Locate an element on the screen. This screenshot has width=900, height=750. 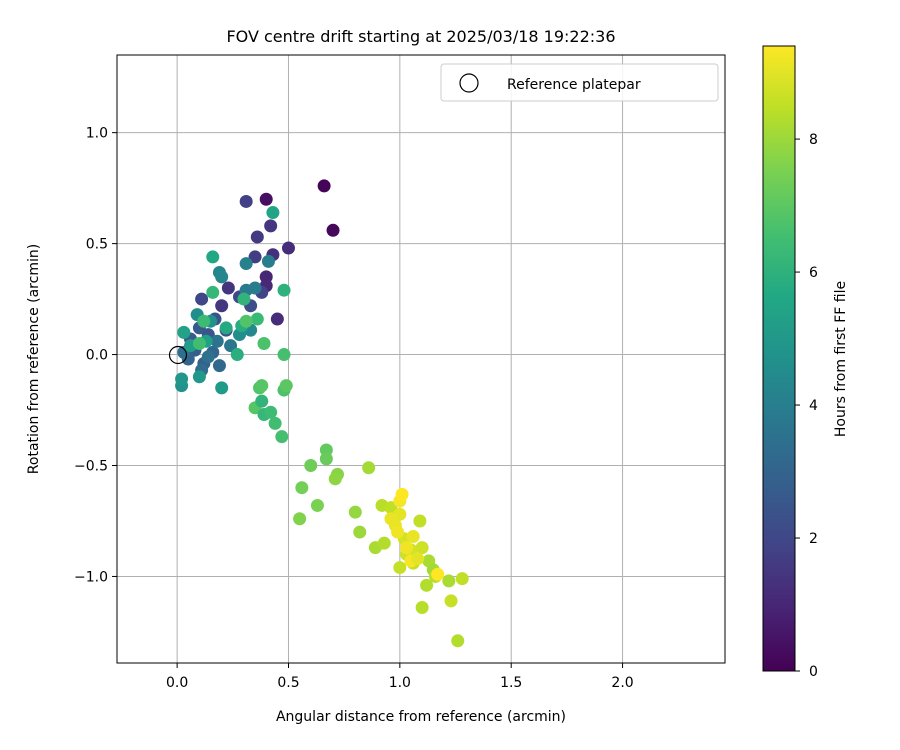
y-tick-label: 0.0 is located at coordinates (97, 356).